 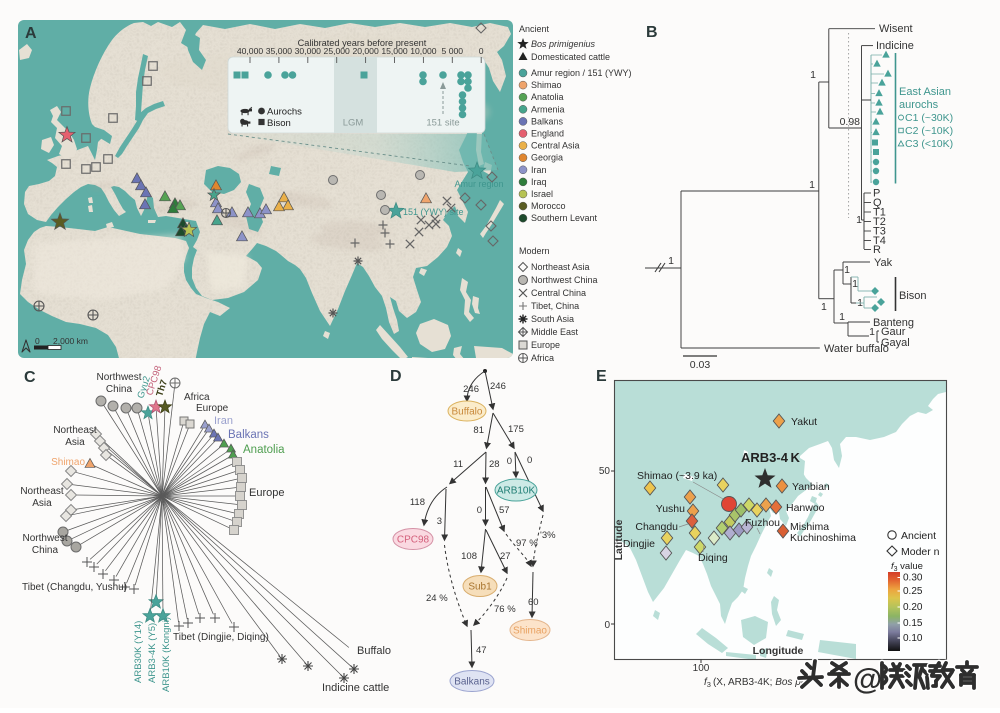 I want to click on svg-text: England, so click(x=547, y=134).